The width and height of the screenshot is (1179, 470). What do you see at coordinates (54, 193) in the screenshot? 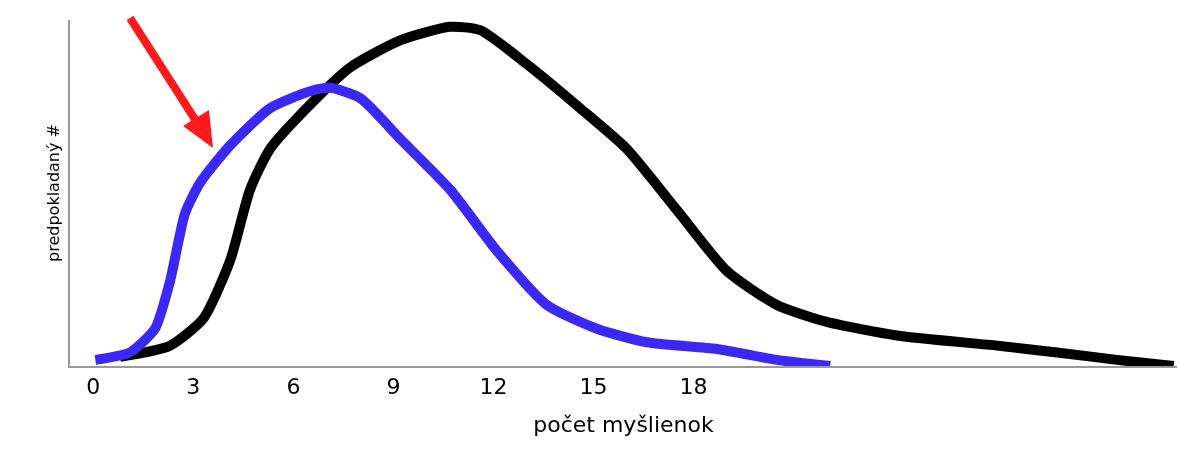
I see `y-axis-title: predpokladaný #` at bounding box center [54, 193].